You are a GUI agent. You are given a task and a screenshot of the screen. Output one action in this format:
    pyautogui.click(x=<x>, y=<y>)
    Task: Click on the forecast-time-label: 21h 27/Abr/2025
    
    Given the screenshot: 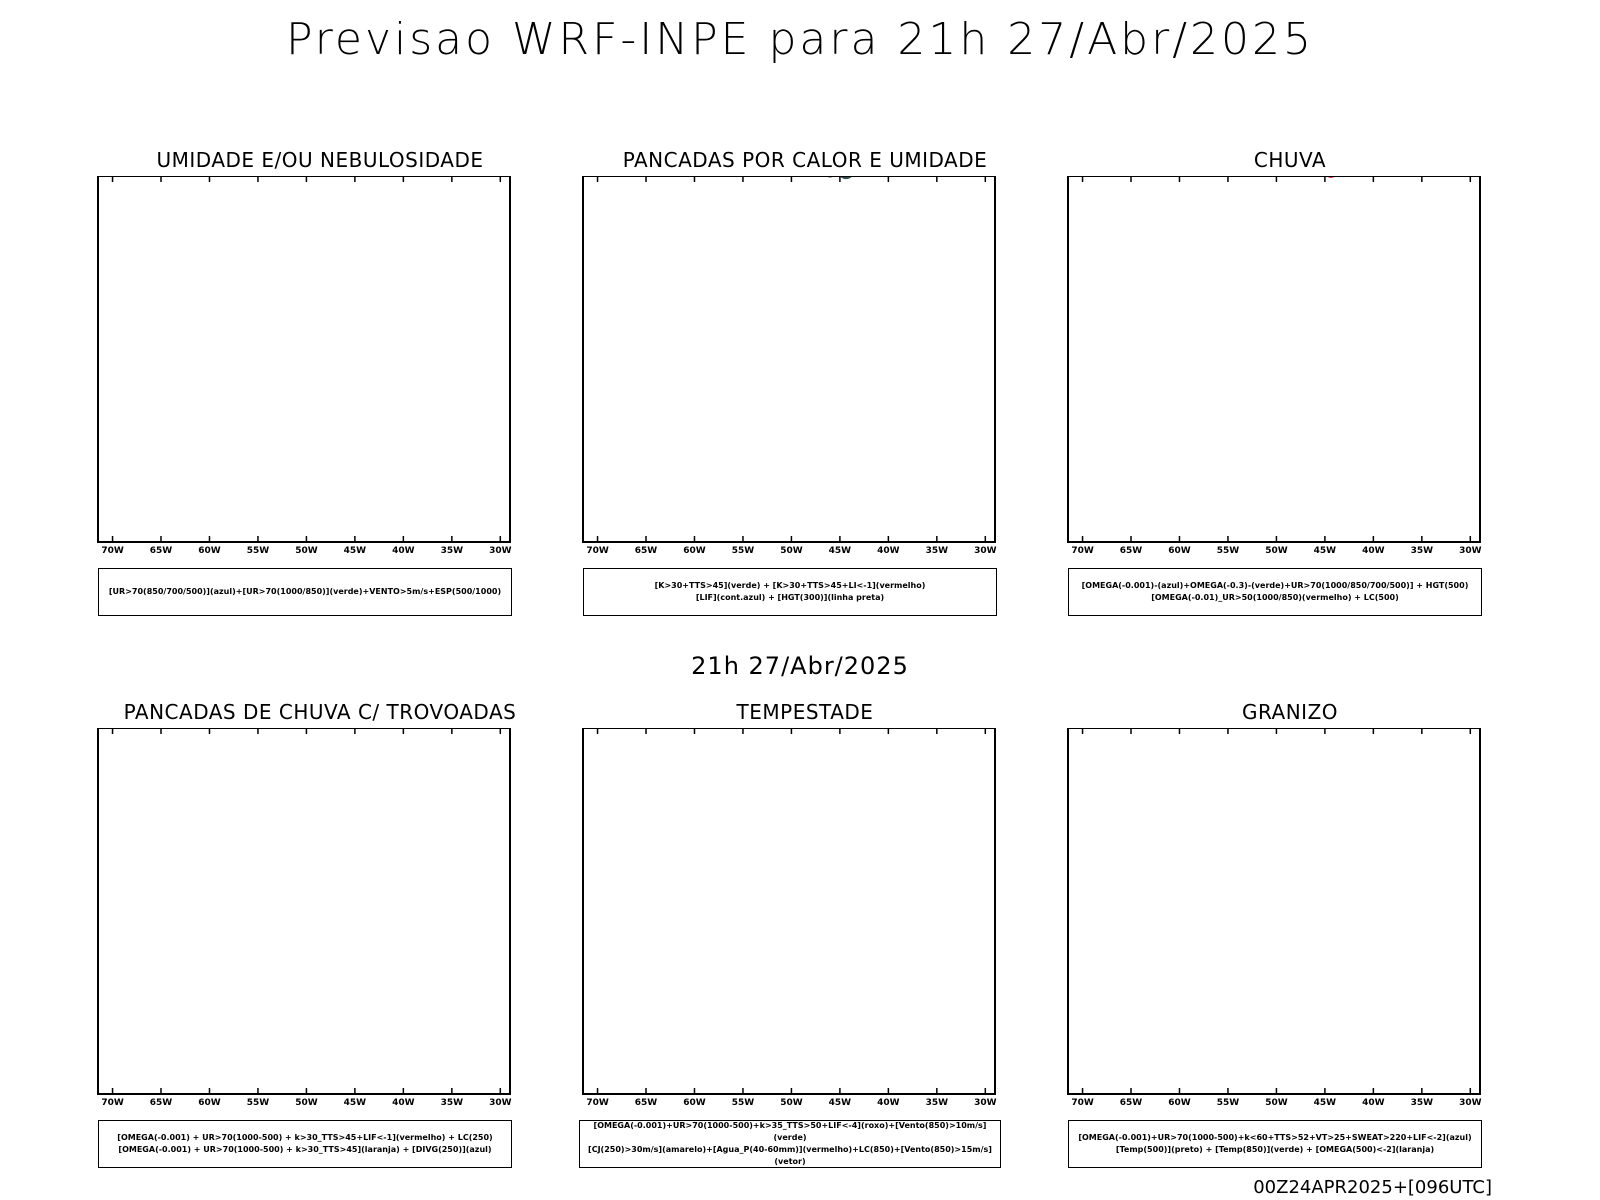 What is the action you would take?
    pyautogui.click(x=800, y=666)
    